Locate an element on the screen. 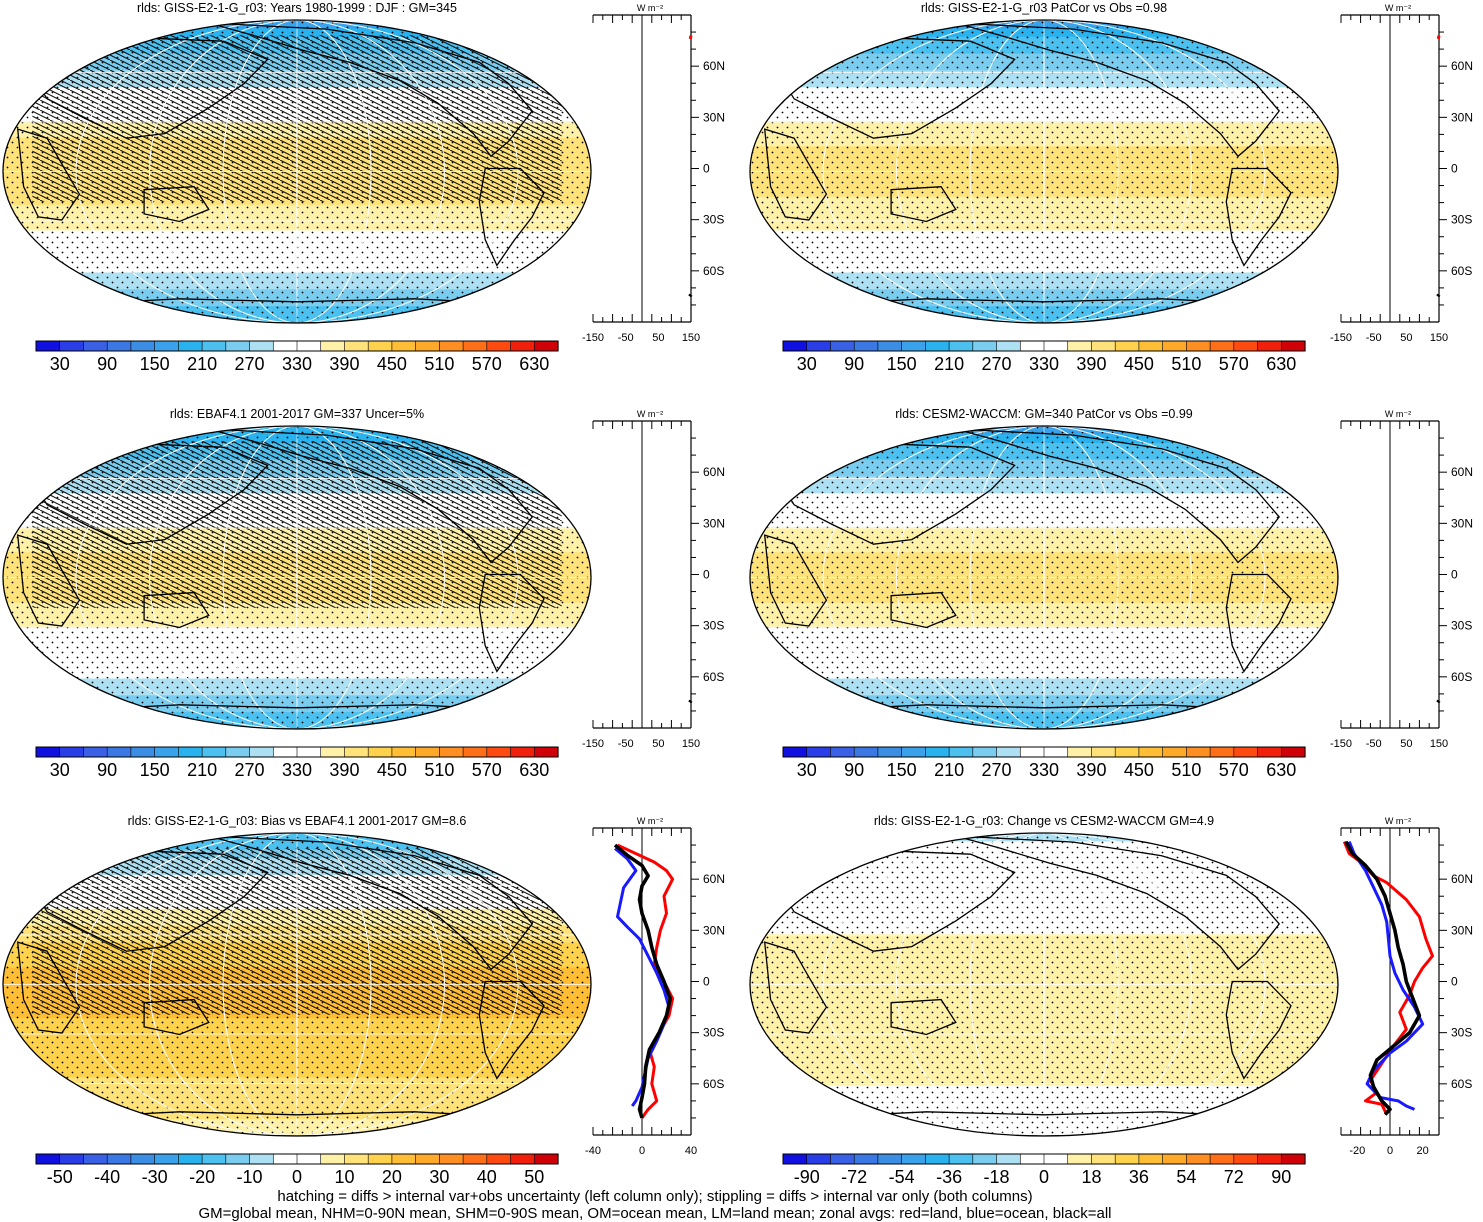 Image resolution: width=1483 pixels, height=1222 pixels. colorbar-label: 570 is located at coordinates (487, 770).